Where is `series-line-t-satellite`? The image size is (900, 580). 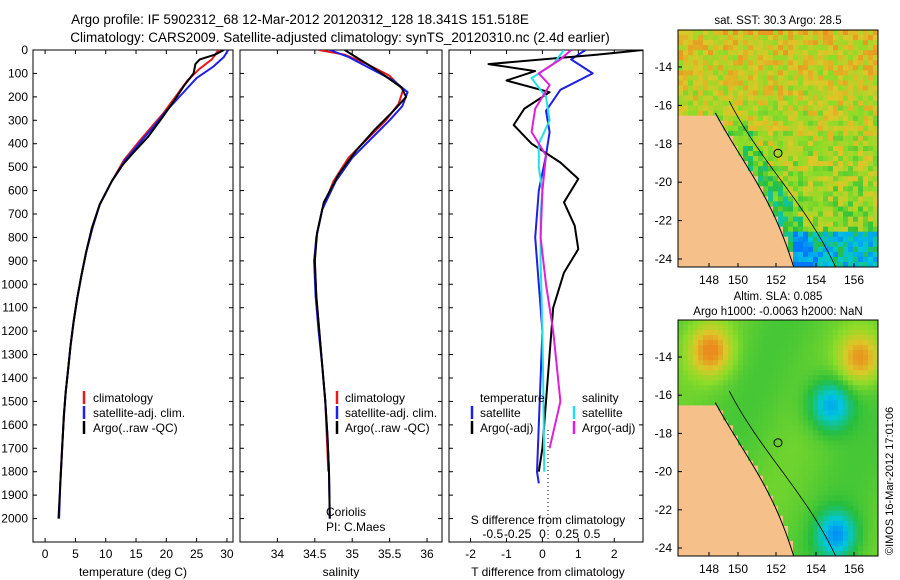
series-line-t-satellite is located at coordinates (564, 267).